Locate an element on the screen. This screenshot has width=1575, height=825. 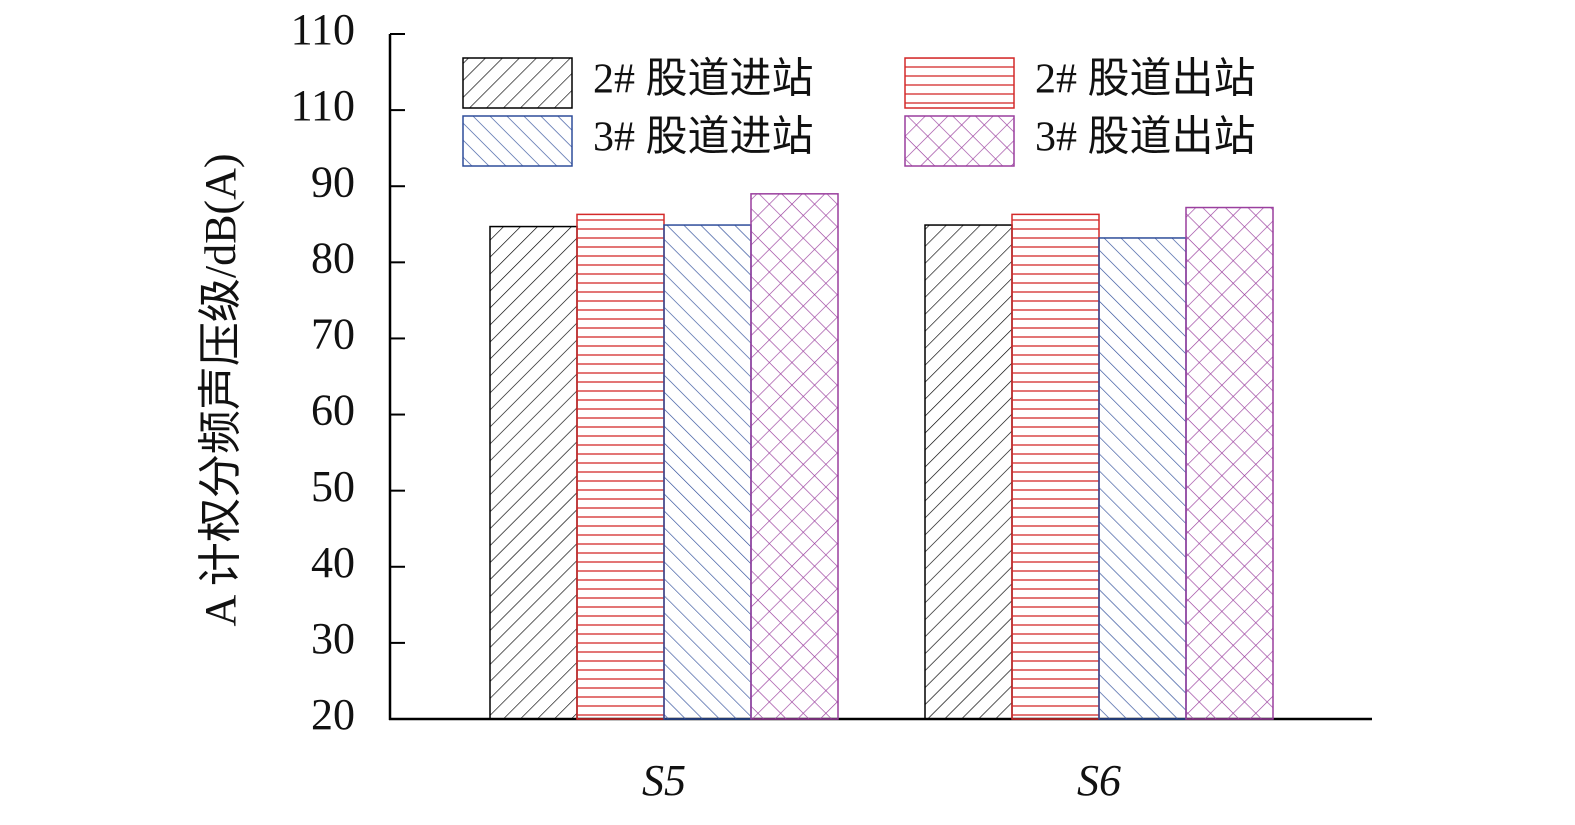
y-tick-label: 30 is located at coordinates (333, 638).